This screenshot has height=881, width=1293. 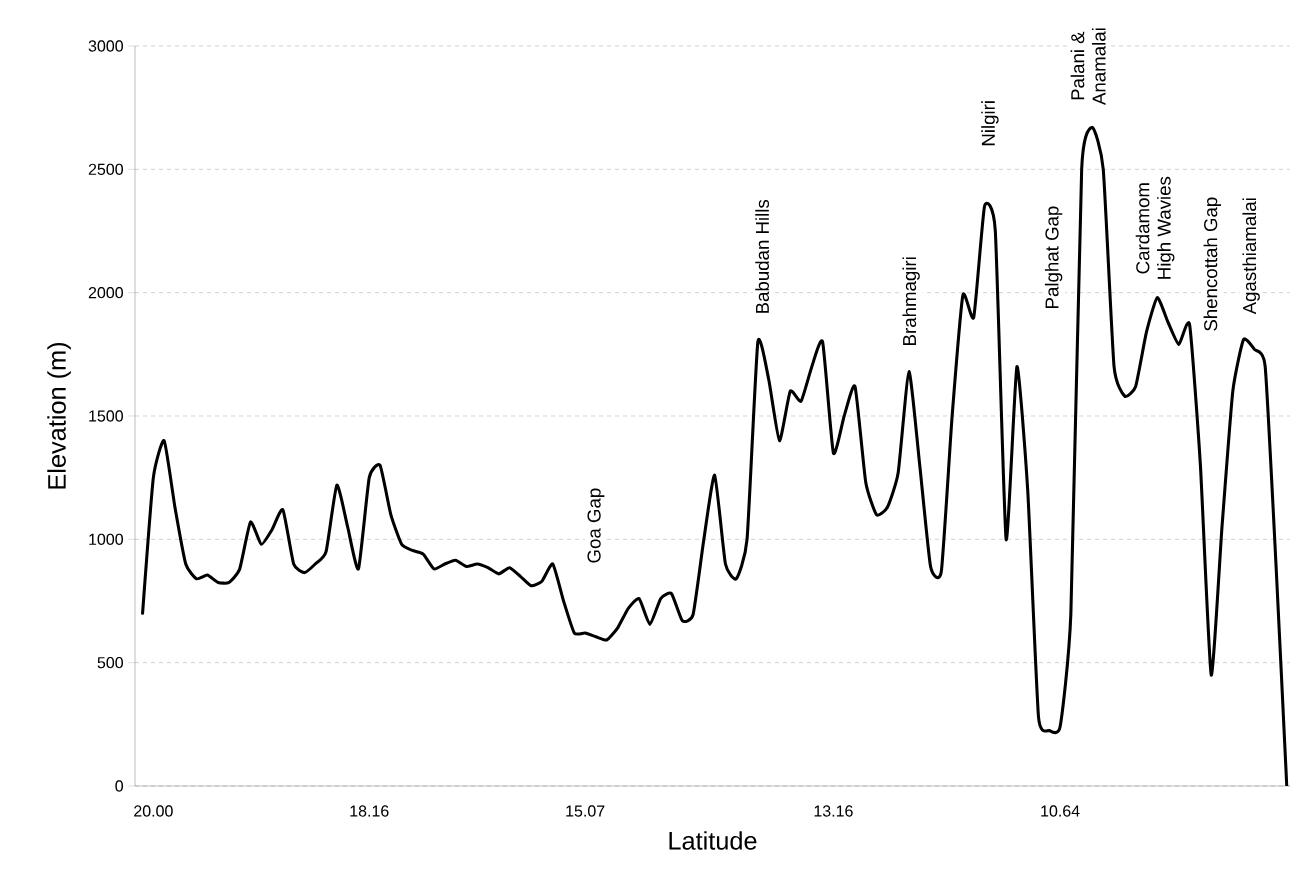 I want to click on y-tick-label: 3000, so click(x=105, y=46).